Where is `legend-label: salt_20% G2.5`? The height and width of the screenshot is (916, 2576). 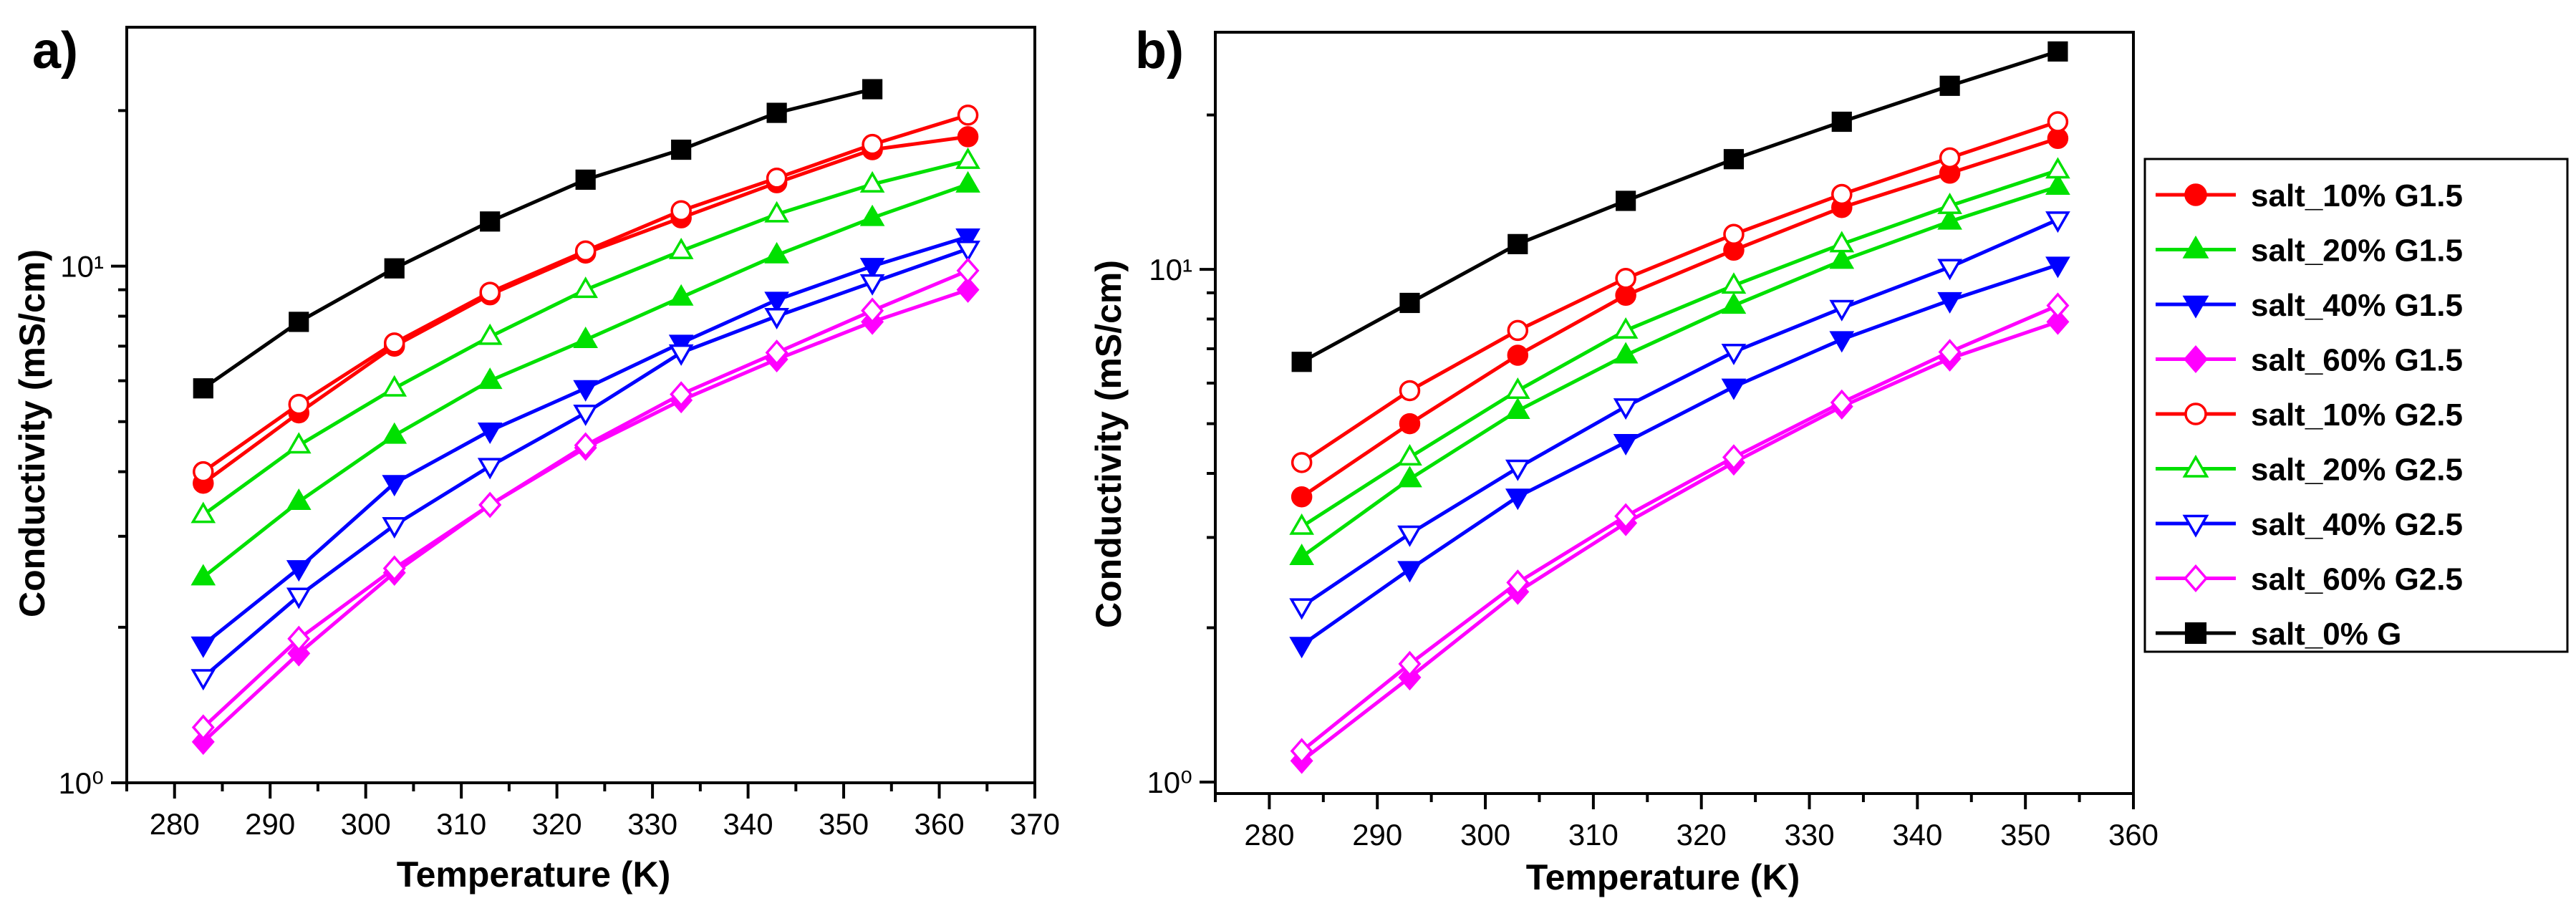 legend-label: salt_20% G2.5 is located at coordinates (2357, 470).